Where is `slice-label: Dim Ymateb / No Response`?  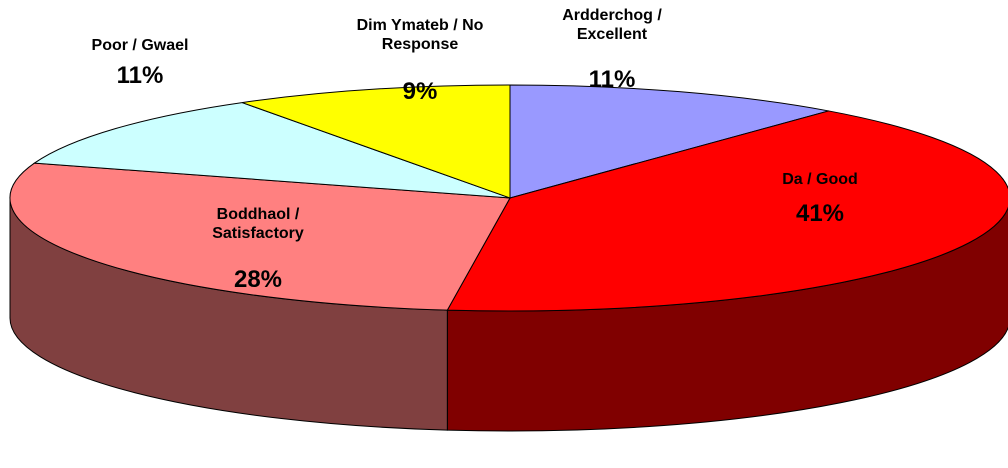 slice-label: Dim Ymateb / No Response is located at coordinates (420, 35).